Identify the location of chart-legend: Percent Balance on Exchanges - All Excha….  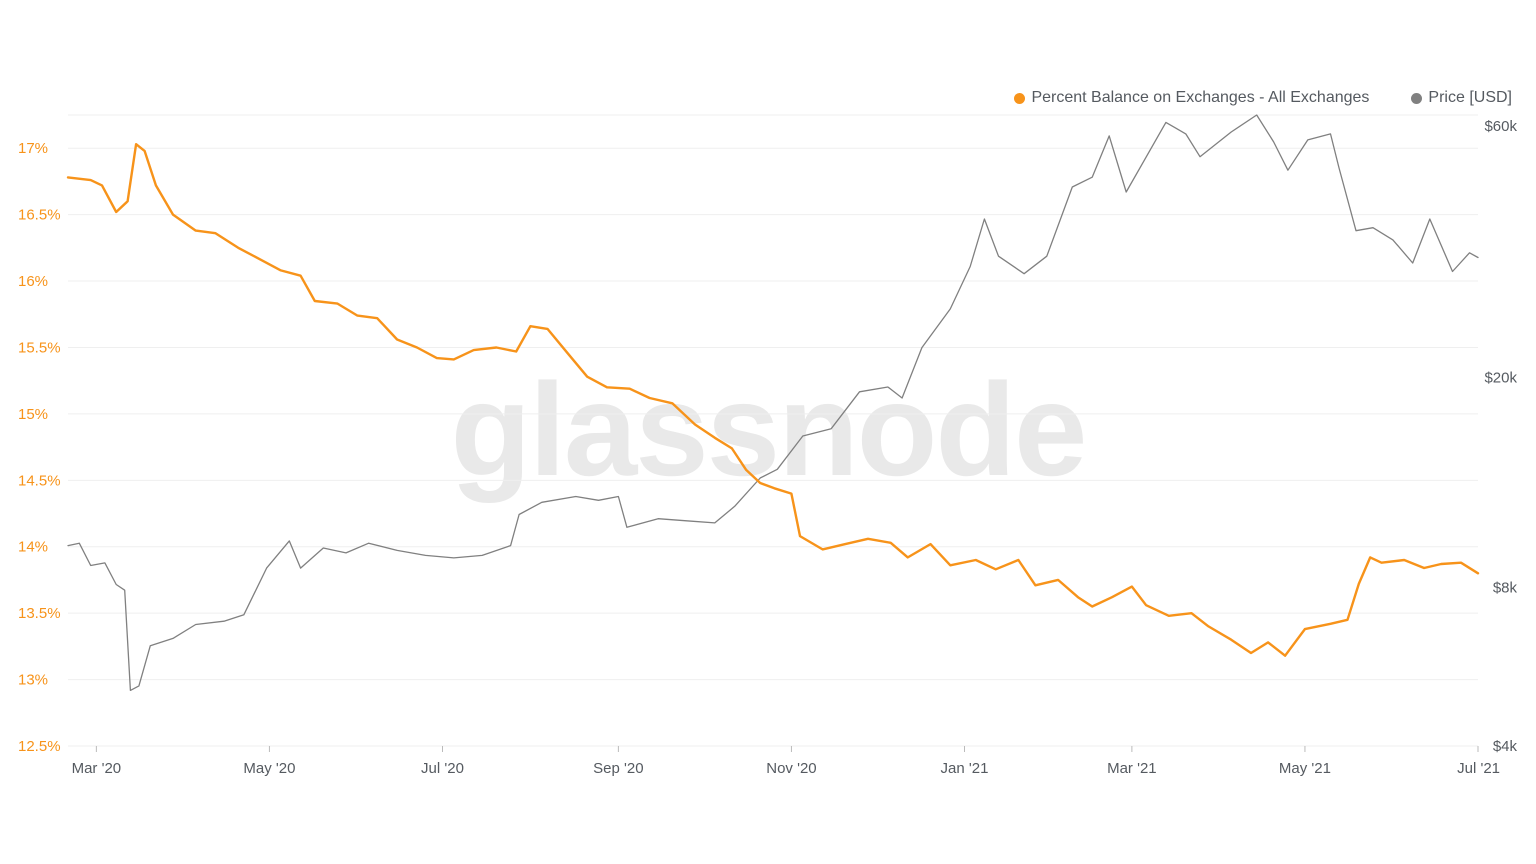
(1263, 98).